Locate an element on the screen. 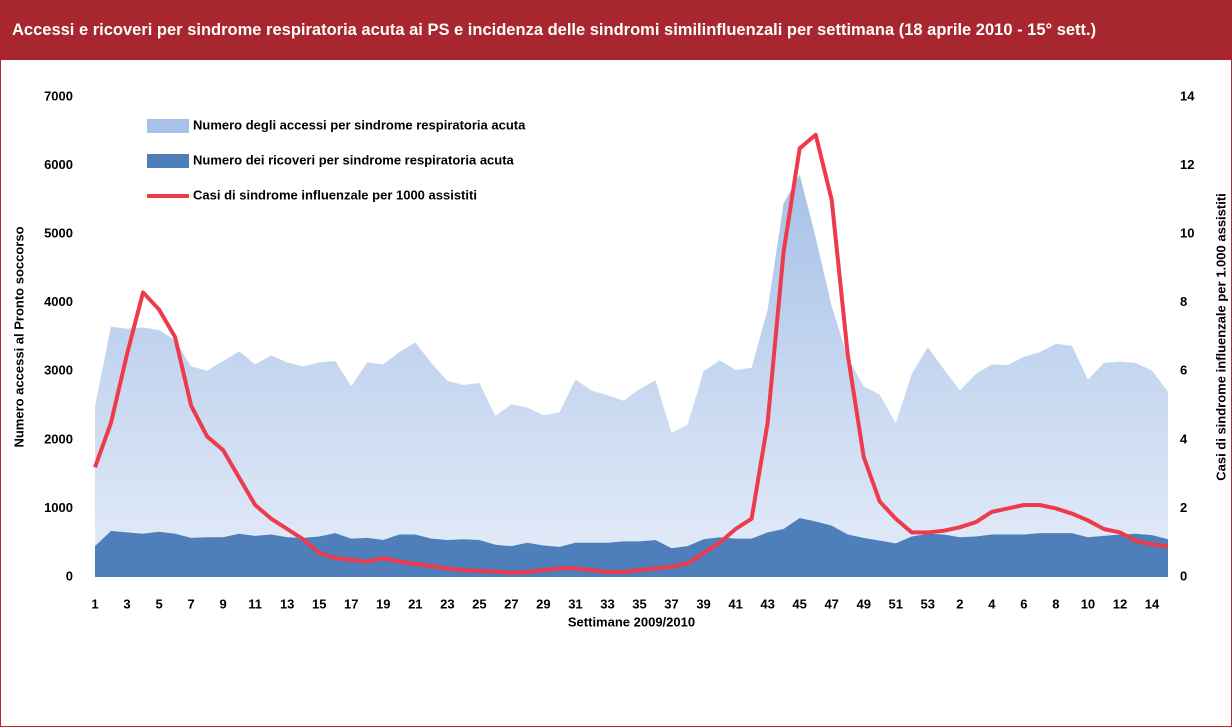  y-tick-label: 1000 is located at coordinates (58, 507).